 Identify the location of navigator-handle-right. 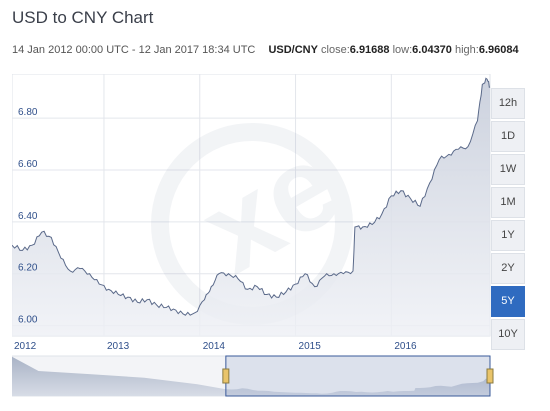
(490, 376).